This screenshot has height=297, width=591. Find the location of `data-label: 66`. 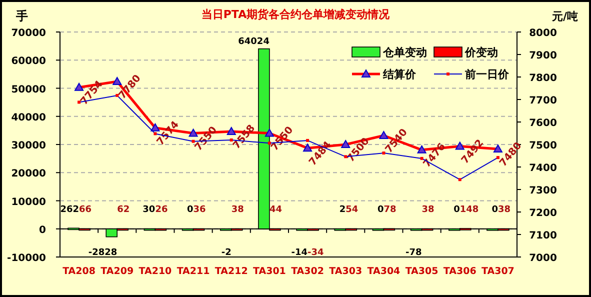

data-label: 66 is located at coordinates (85, 209).